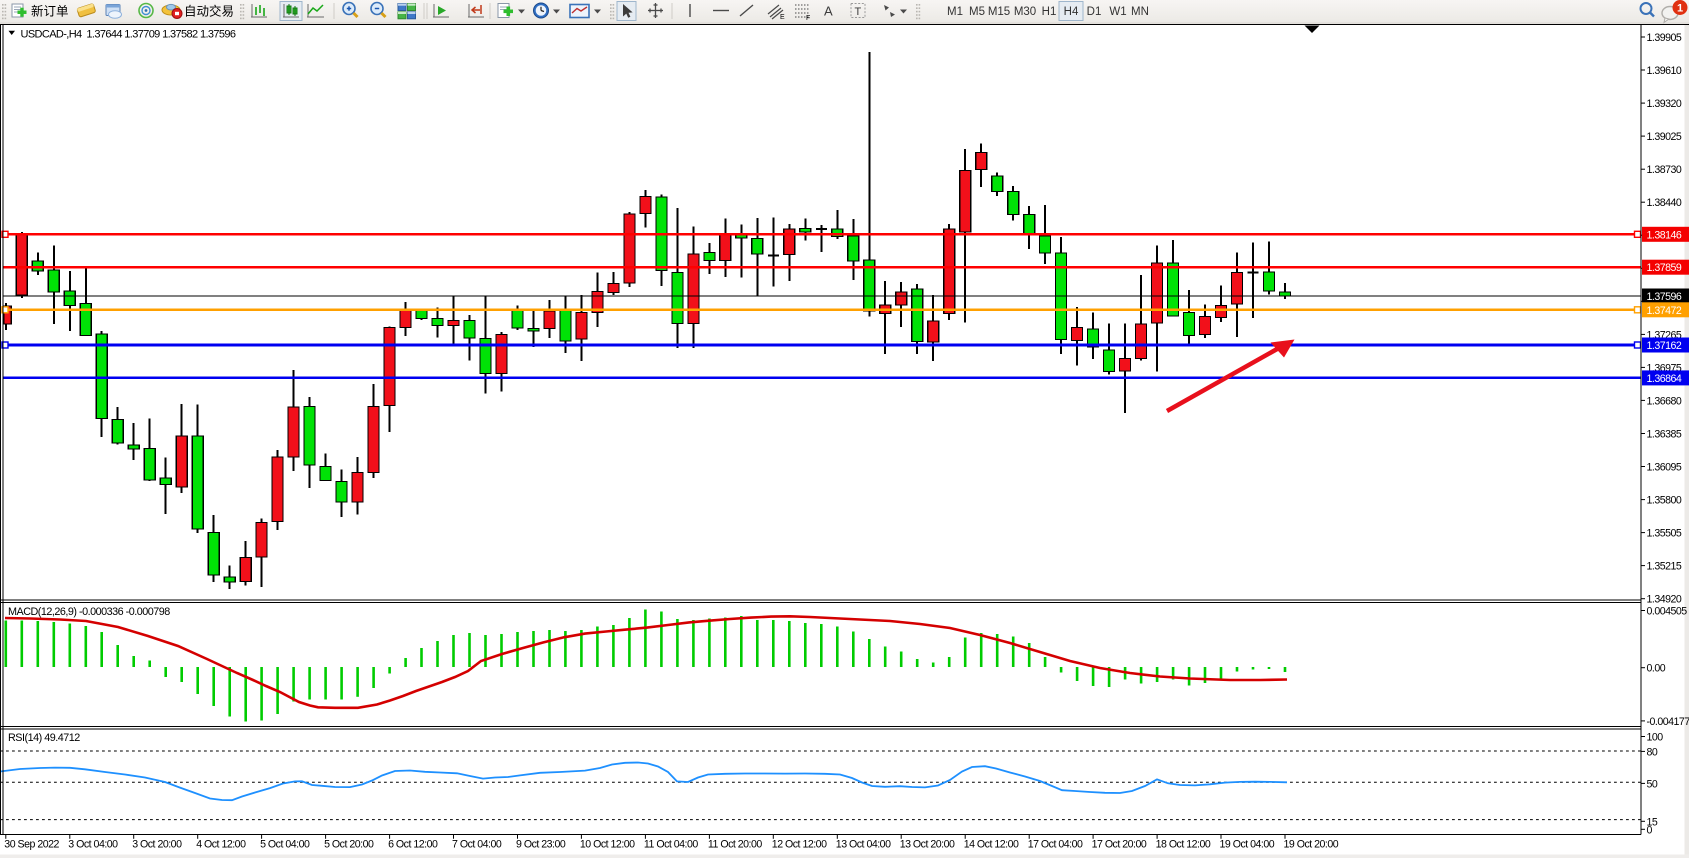 The image size is (1689, 858). I want to click on svg-text: 1.39610, so click(1664, 71).